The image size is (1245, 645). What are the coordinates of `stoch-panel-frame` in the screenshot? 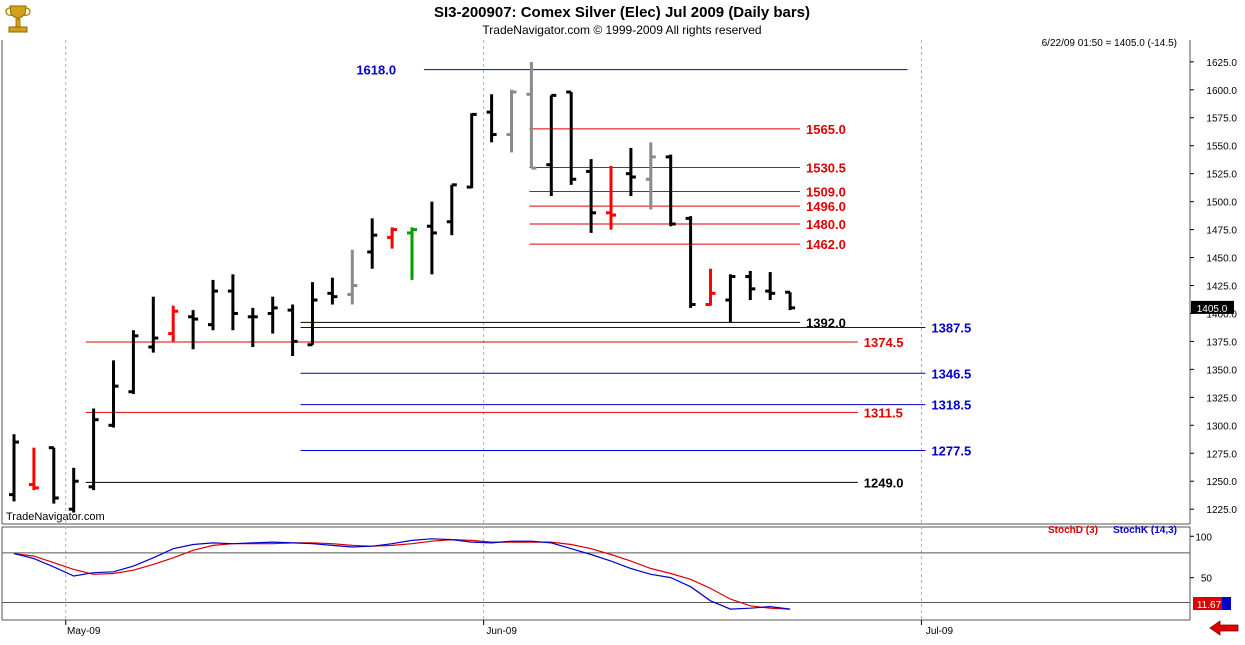 It's located at (596, 573).